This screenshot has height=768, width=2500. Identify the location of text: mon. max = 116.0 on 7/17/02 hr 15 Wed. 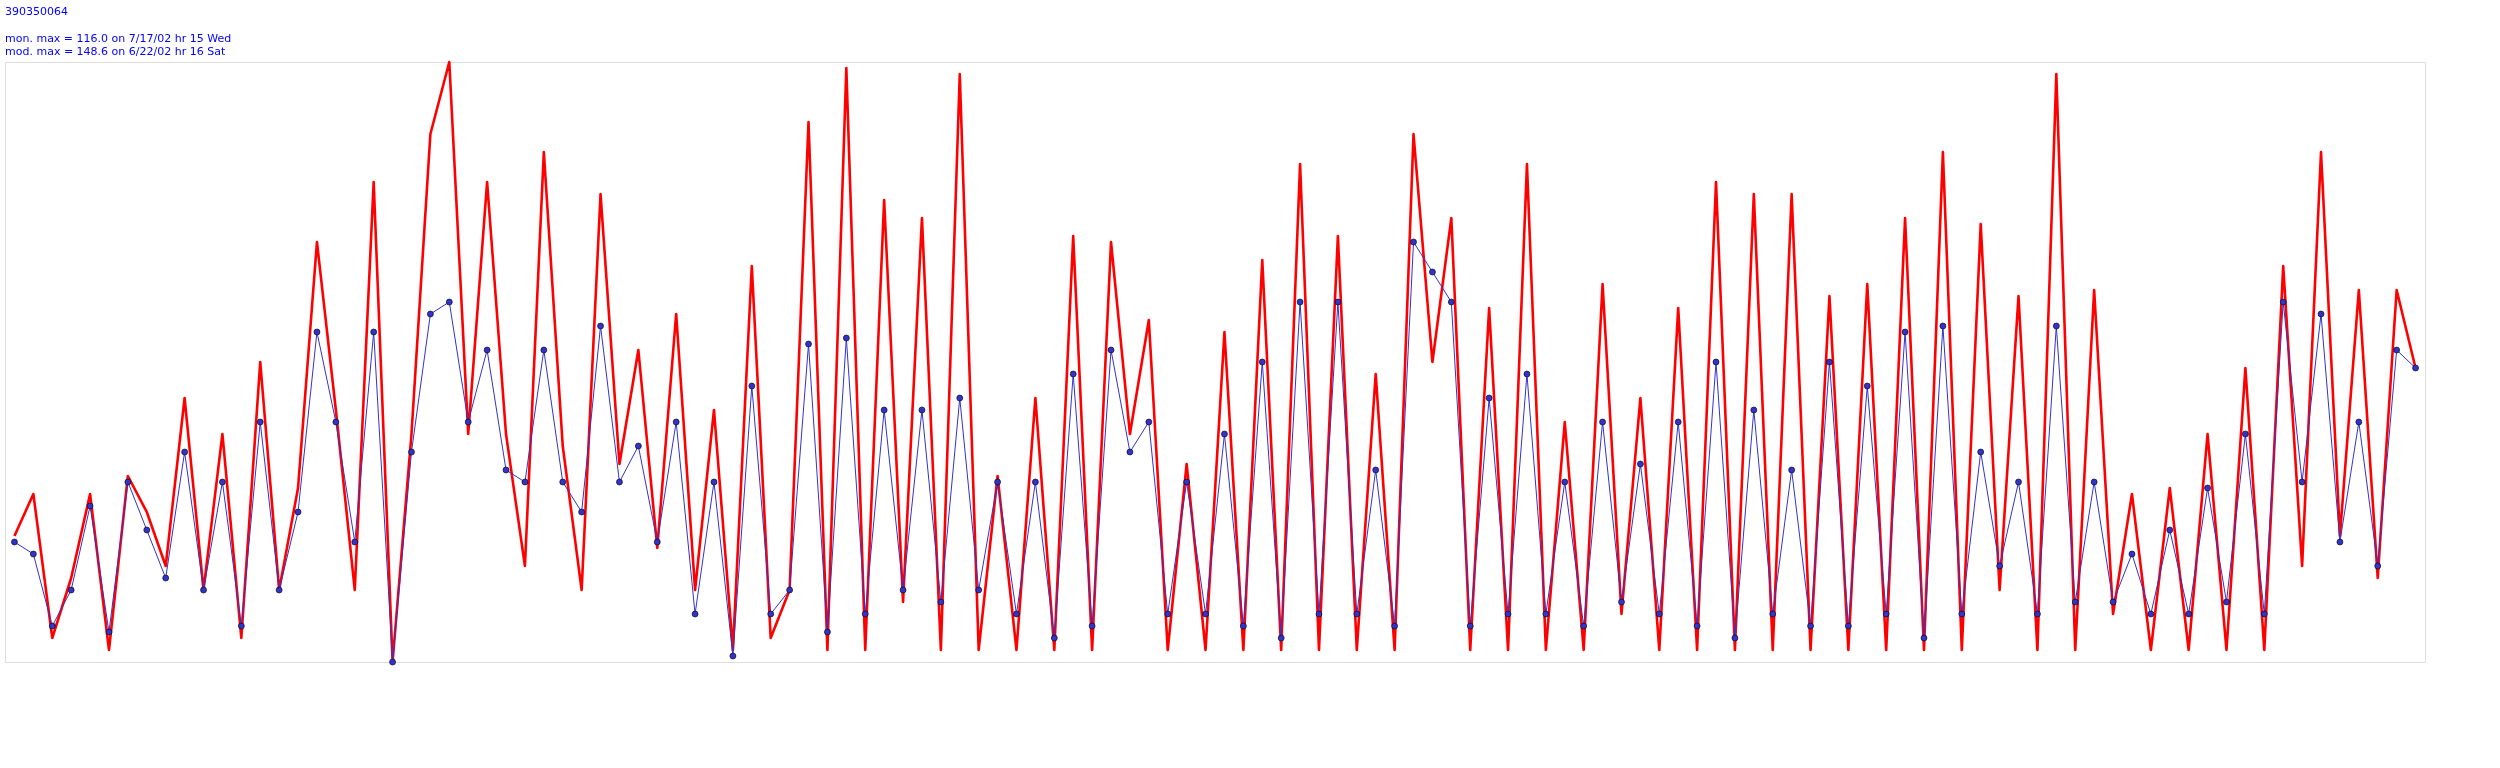
(118, 38).